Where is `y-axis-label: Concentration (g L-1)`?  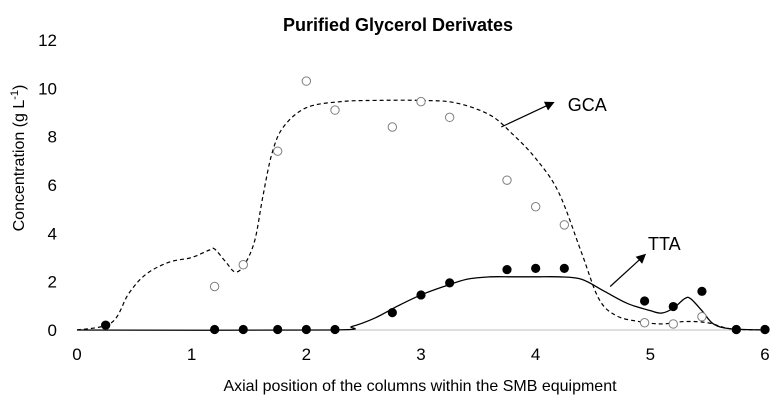
y-axis-label: Concentration (g L-1) is located at coordinates (18, 158).